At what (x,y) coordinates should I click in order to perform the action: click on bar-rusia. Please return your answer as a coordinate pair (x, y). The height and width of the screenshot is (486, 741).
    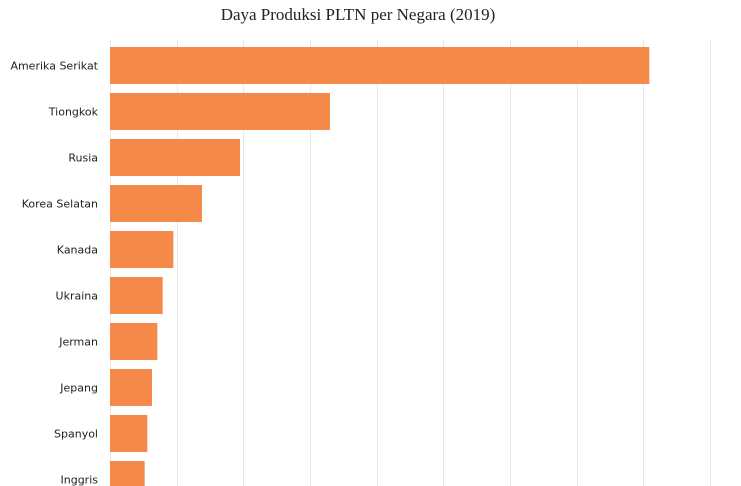
    Looking at the image, I should click on (175, 157).